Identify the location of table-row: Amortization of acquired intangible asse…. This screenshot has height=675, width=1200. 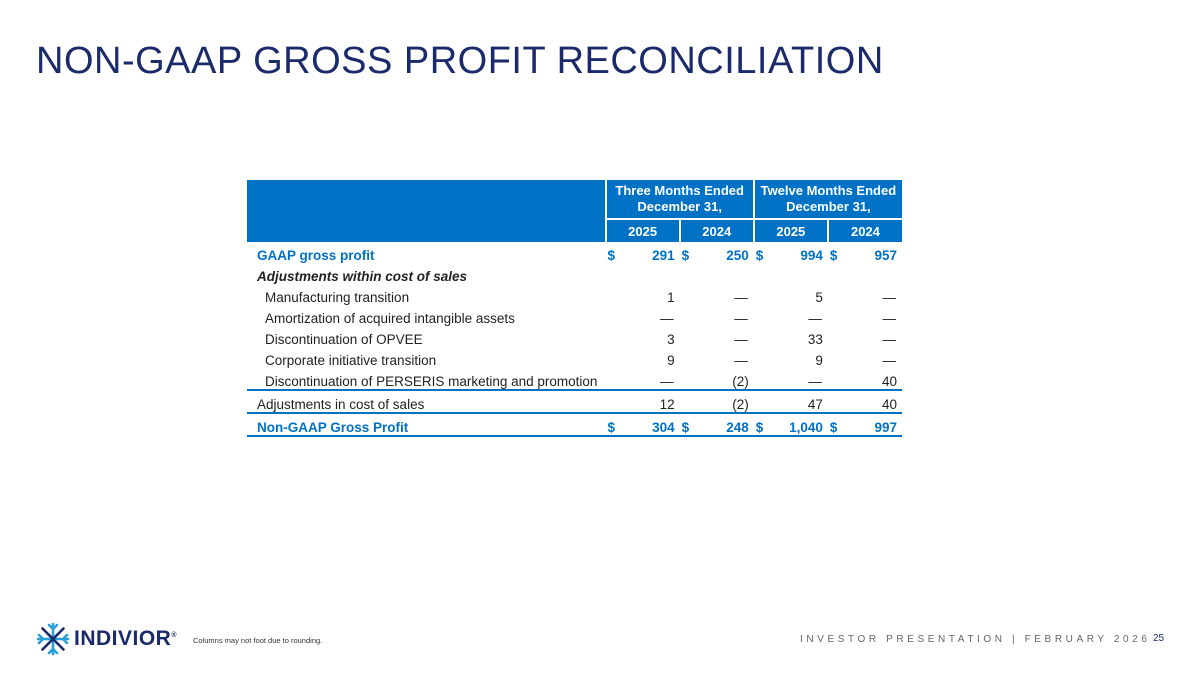
(574, 315).